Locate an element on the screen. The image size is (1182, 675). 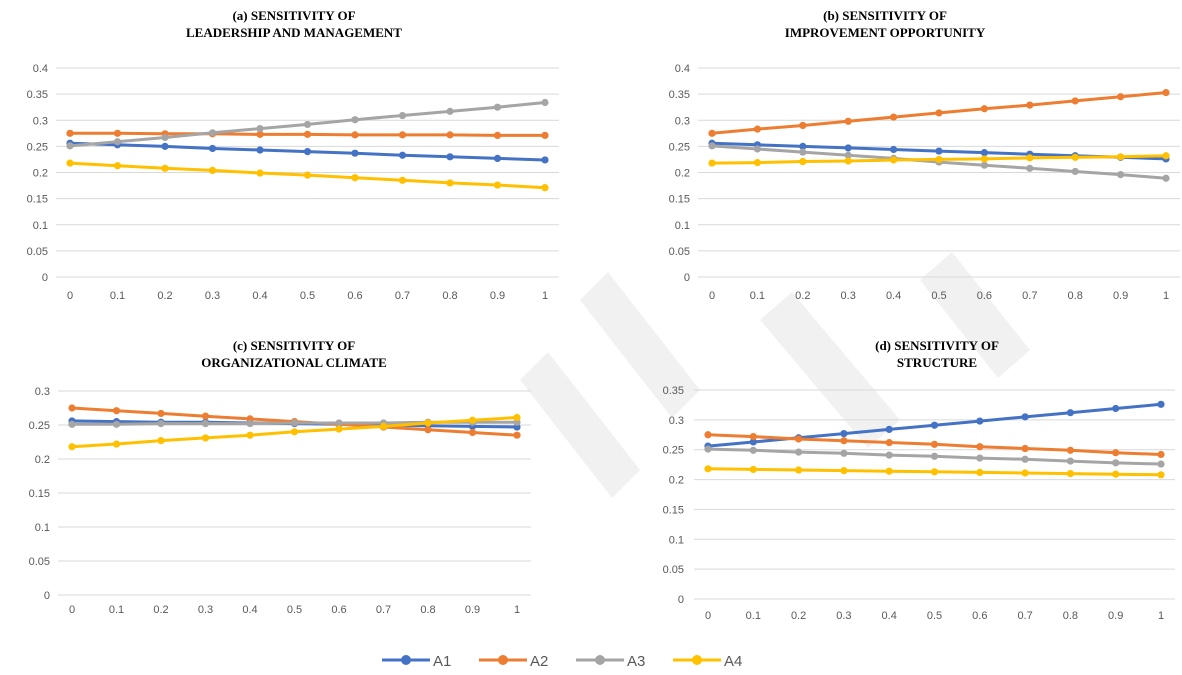
x-tick-label-a: 0.5 is located at coordinates (307, 296).